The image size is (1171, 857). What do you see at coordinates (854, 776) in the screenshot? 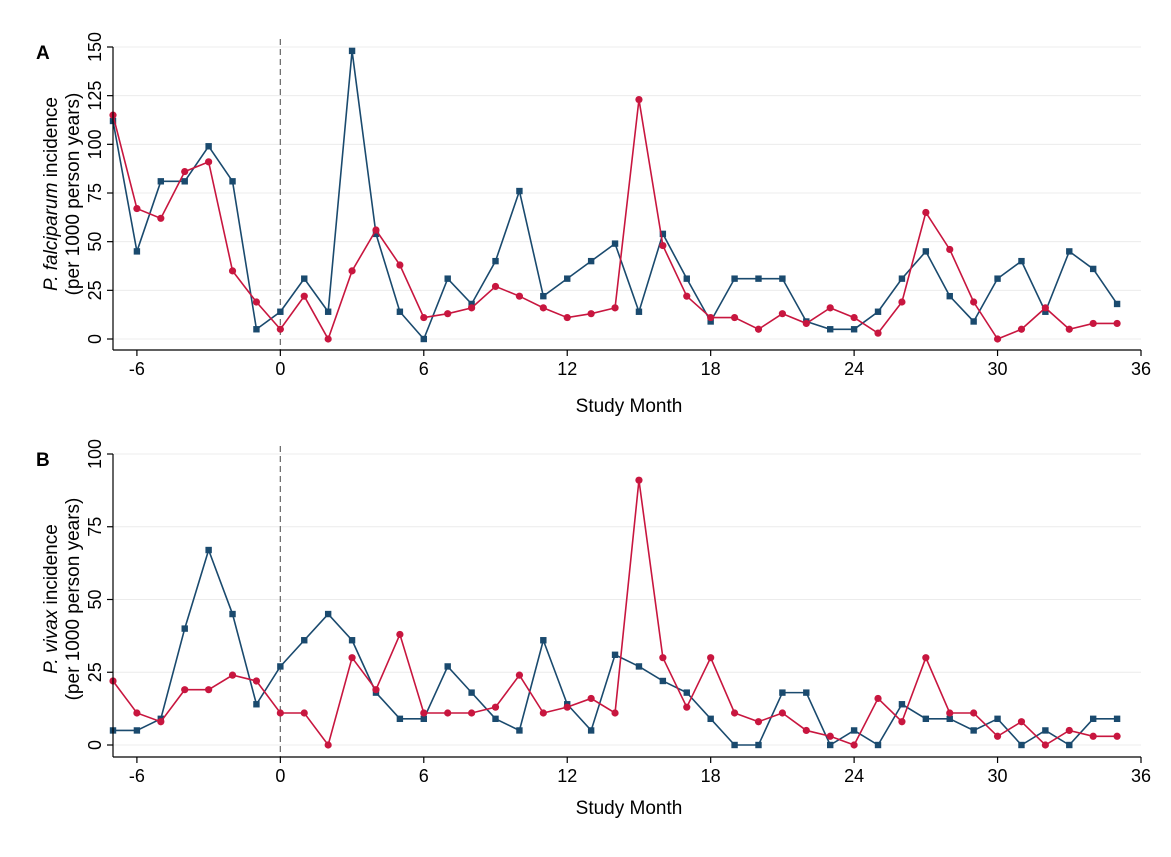
I see `panel-b-x-tick-label: 24` at bounding box center [854, 776].